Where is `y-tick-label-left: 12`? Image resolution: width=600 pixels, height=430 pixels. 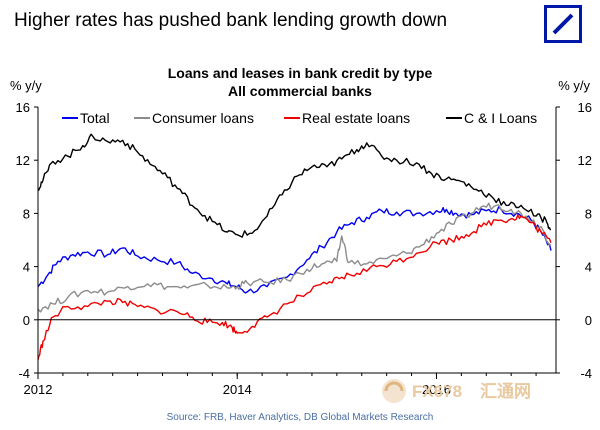 y-tick-label-left: 12 is located at coordinates (23, 160).